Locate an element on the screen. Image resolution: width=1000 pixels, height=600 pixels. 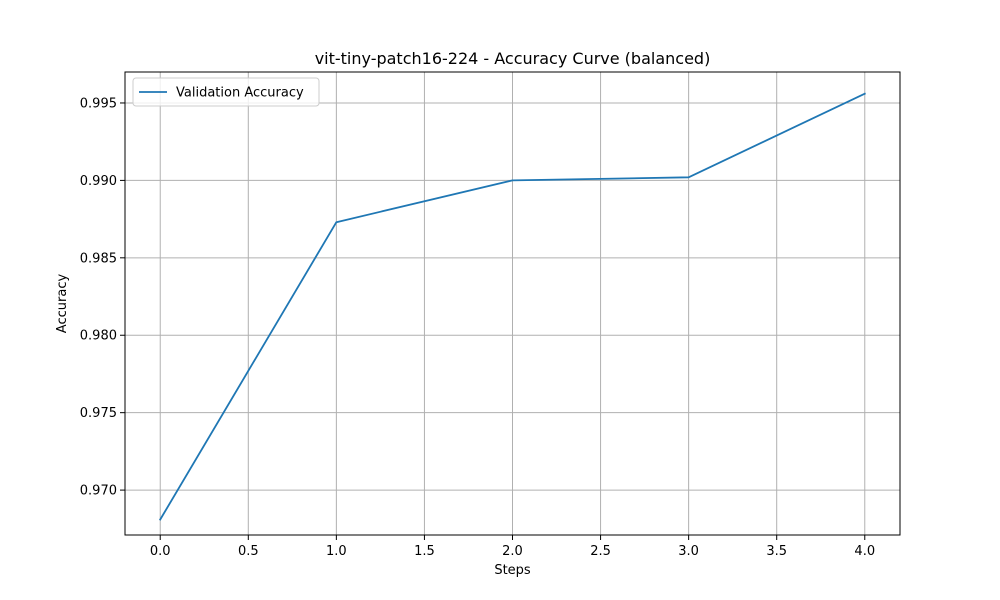
x-tick-label: 3.0 is located at coordinates (688, 551).